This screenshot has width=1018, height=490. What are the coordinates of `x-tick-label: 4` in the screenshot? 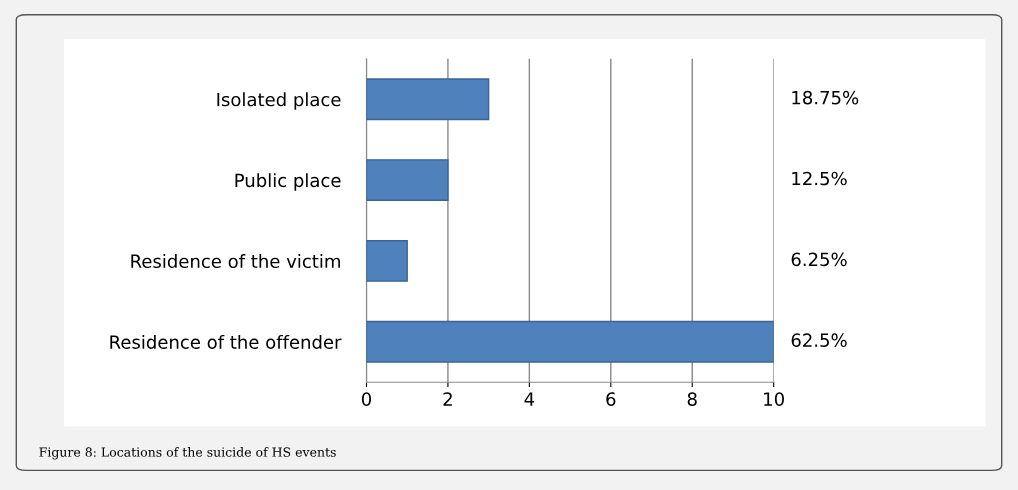 It's located at (529, 399).